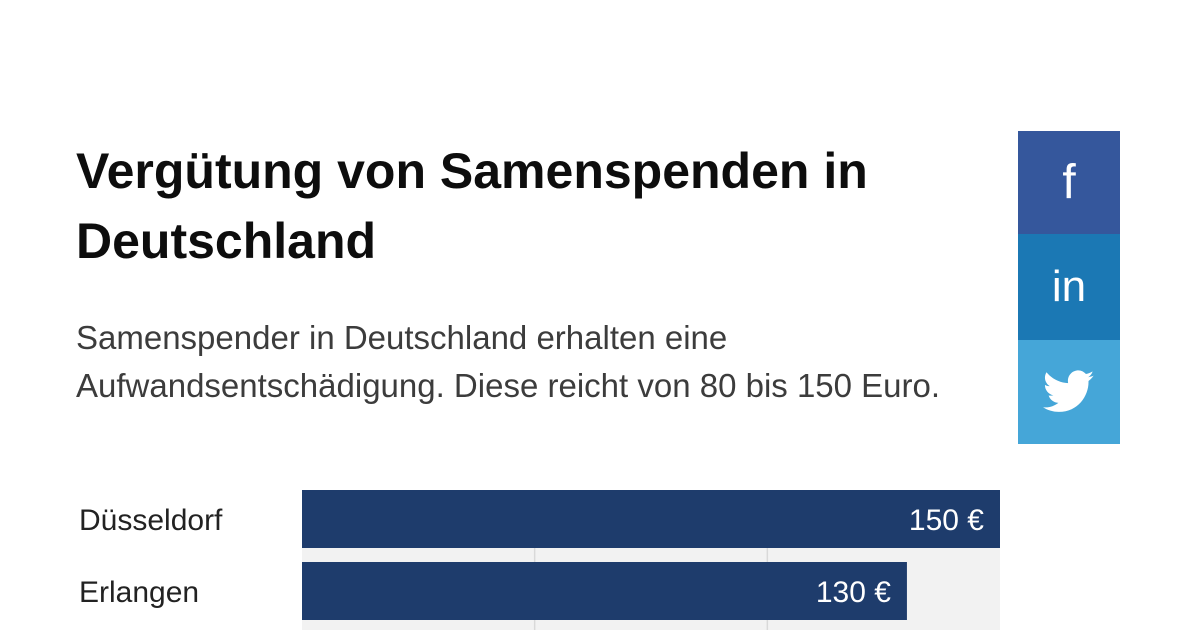  I want to click on share-twitter-button, so click(1069, 392).